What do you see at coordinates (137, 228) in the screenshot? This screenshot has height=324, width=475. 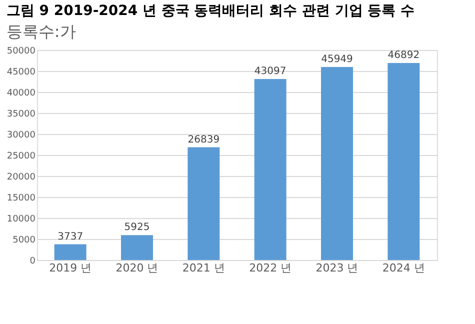 I see `data-label: 5925` at bounding box center [137, 228].